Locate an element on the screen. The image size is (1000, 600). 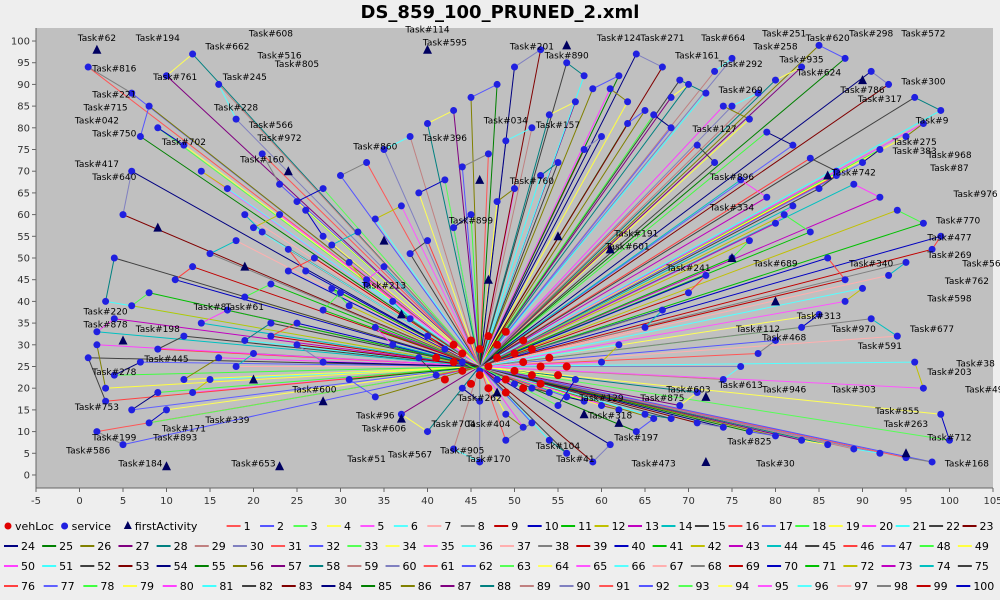
legend-route-label: 94 is located at coordinates (742, 586).